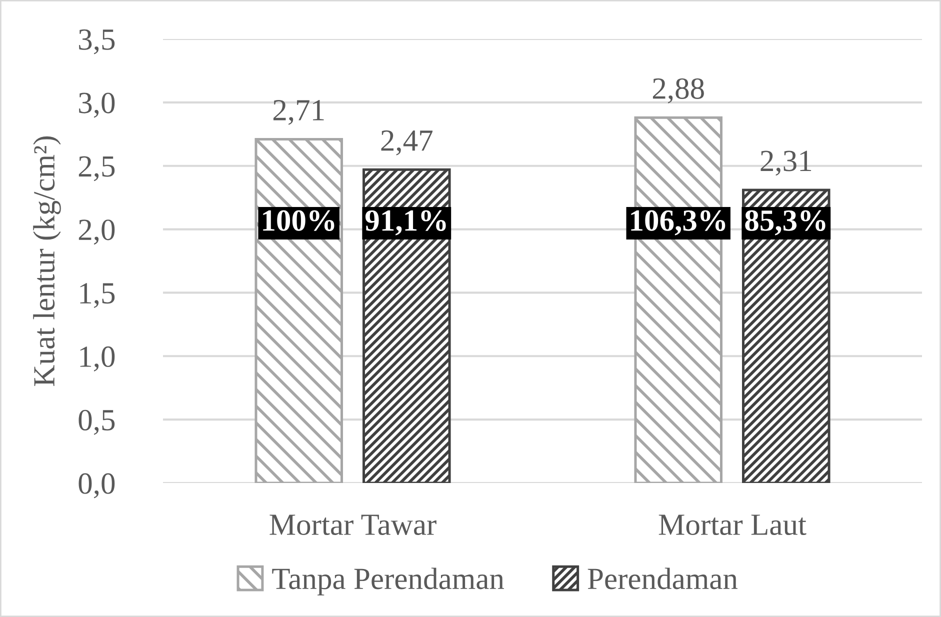 This screenshot has width=941, height=617. What do you see at coordinates (97, 105) in the screenshot?
I see `y-tick-label: 3,0` at bounding box center [97, 105].